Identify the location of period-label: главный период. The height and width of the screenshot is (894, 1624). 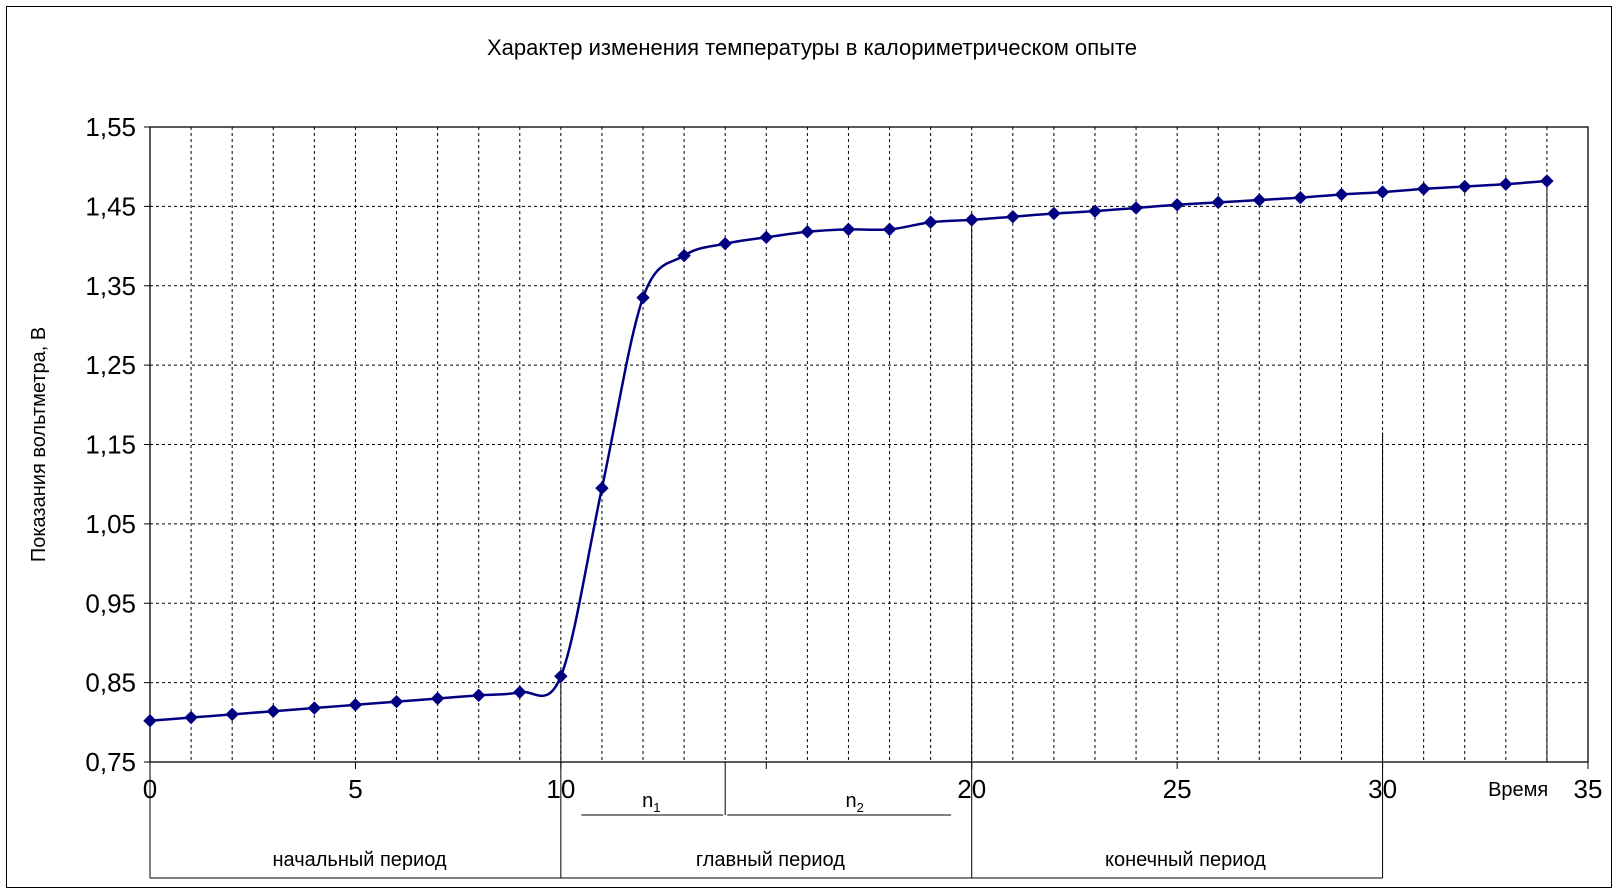
(770, 860).